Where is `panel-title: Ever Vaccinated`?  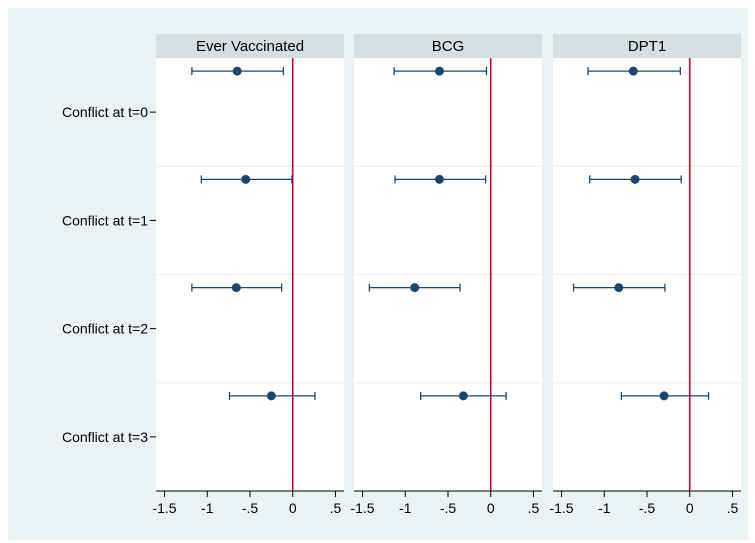 panel-title: Ever Vaccinated is located at coordinates (250, 46).